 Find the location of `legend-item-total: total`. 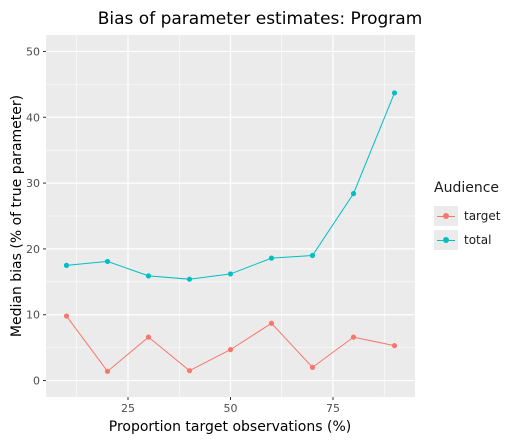

legend-item-total: total is located at coordinates (473, 240).